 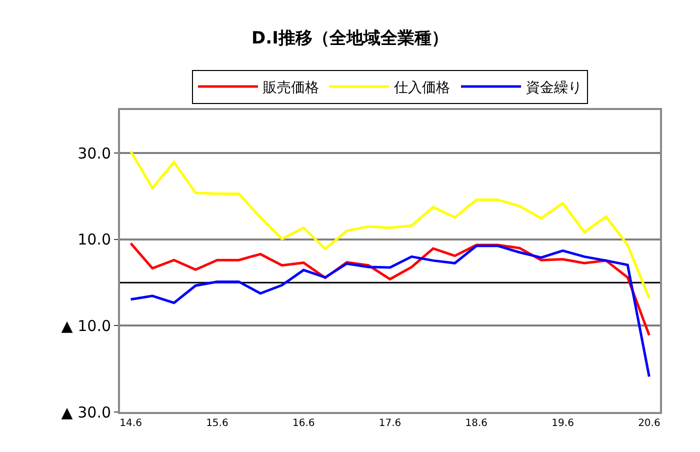 I want to click on y-tick-label: ▲ 30.0, so click(x=86, y=412).